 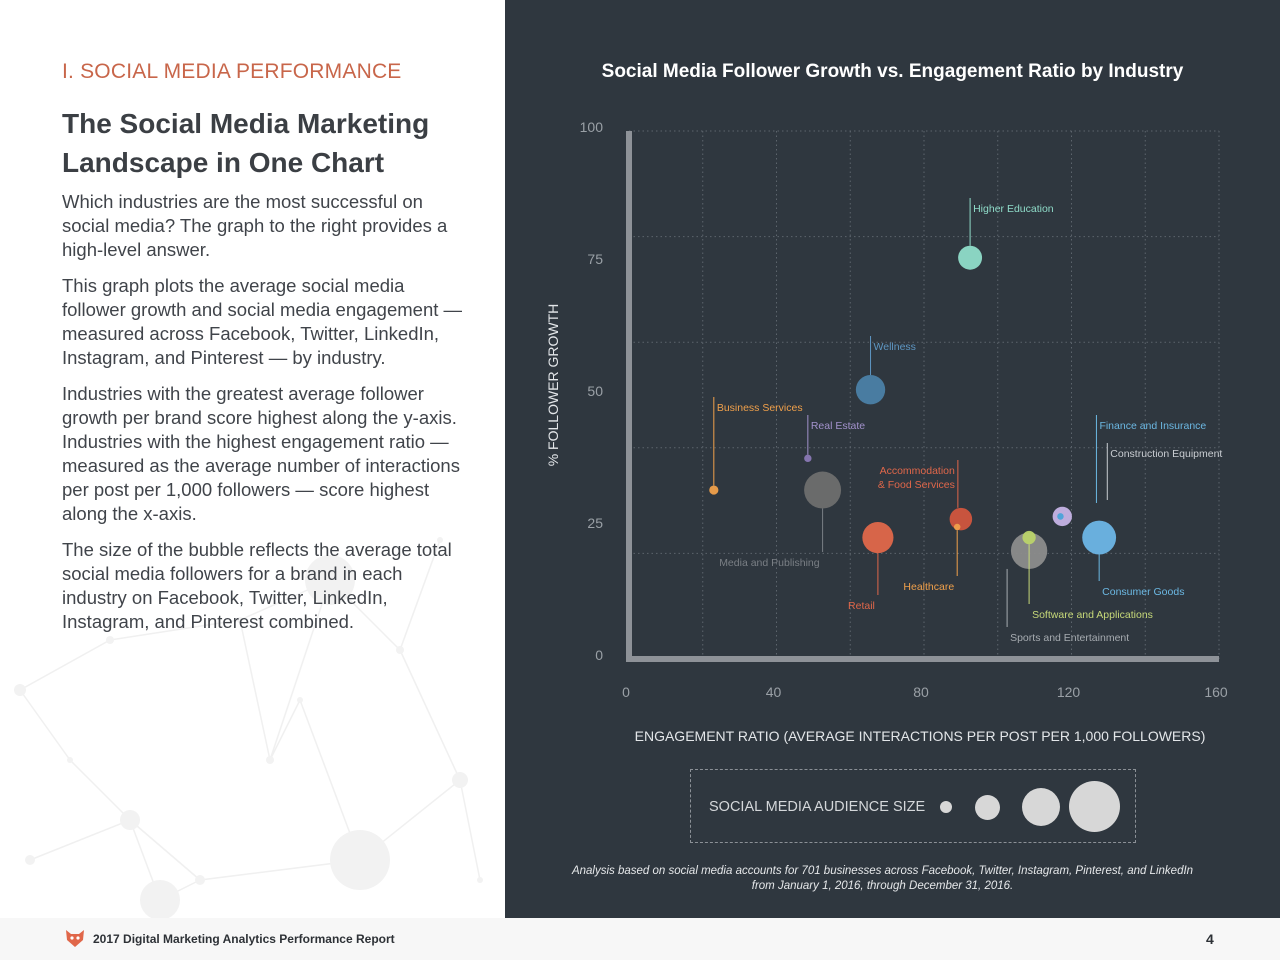 What do you see at coordinates (769, 563) in the screenshot?
I see `label-media-and-publishing: Media and Publishing` at bounding box center [769, 563].